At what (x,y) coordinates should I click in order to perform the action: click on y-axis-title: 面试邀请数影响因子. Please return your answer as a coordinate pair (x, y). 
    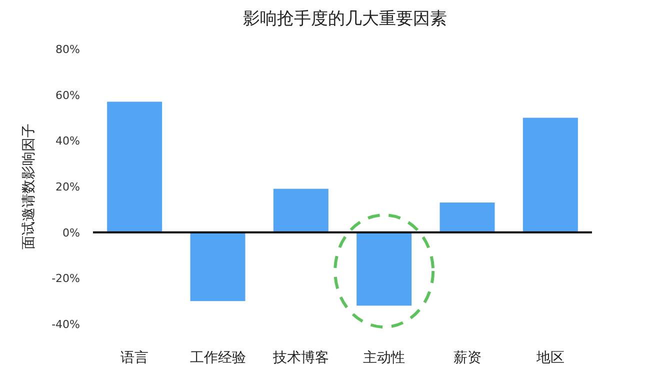
    Looking at the image, I should click on (29, 187).